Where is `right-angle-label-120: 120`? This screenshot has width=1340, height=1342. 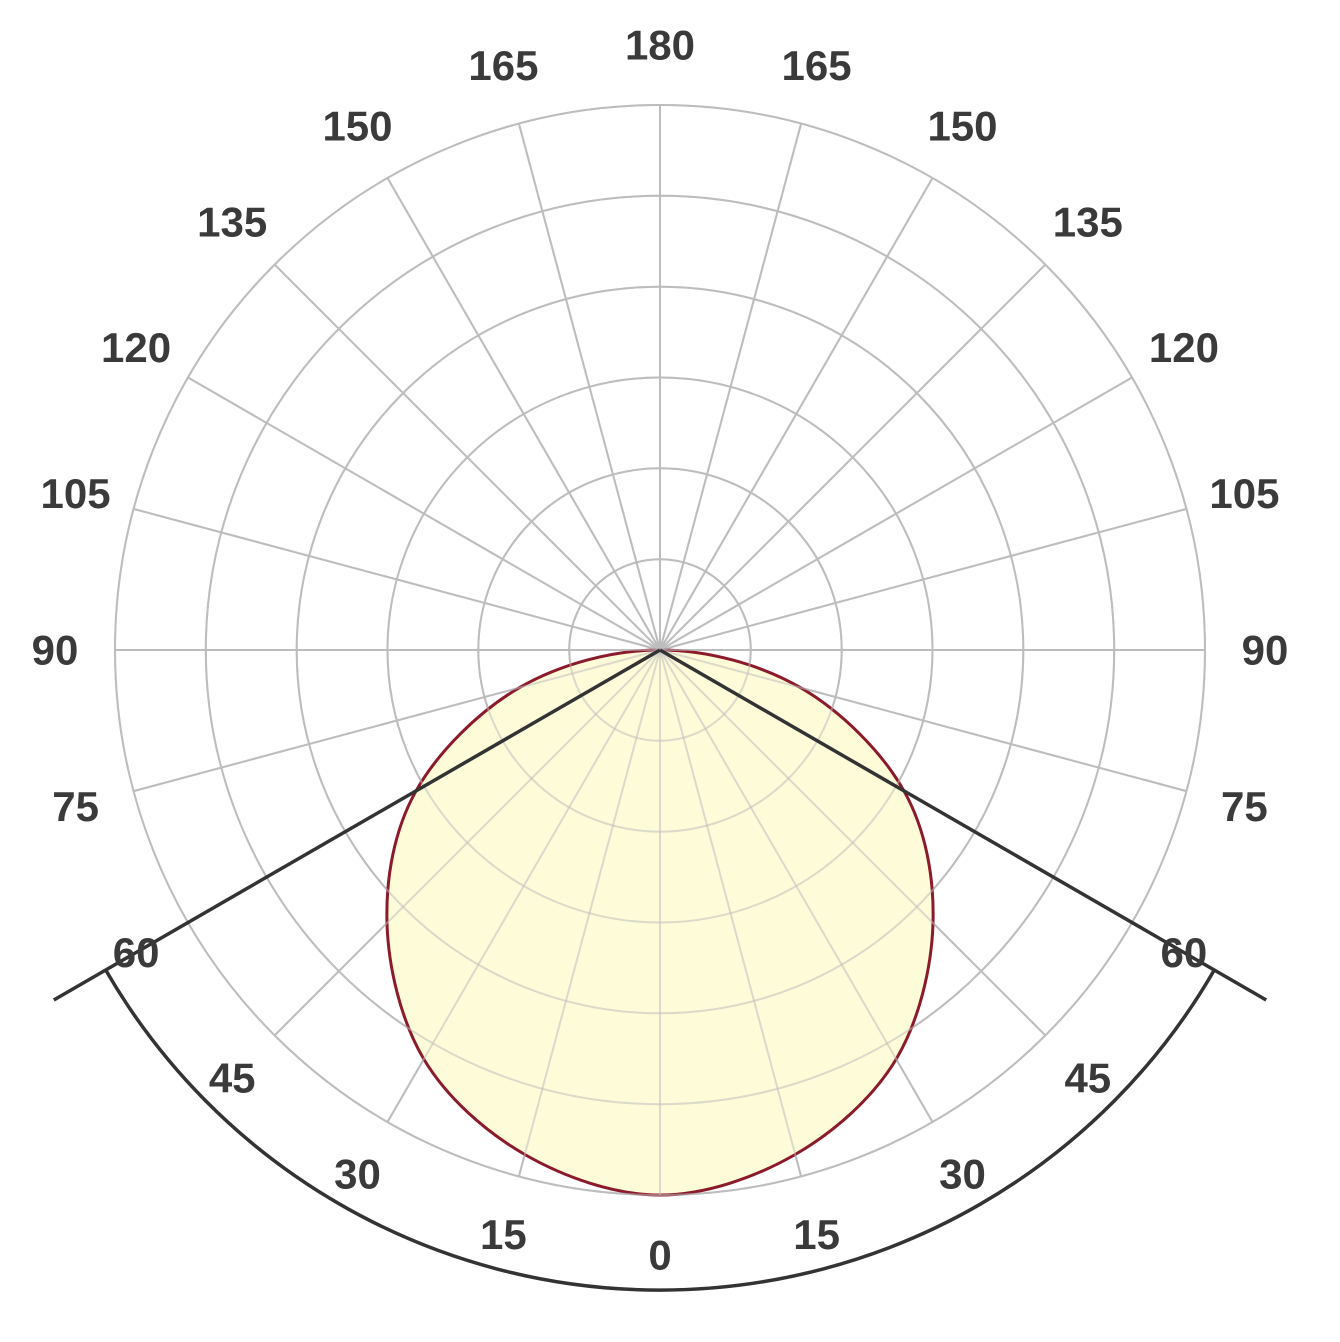 right-angle-label-120: 120 is located at coordinates (1184, 347).